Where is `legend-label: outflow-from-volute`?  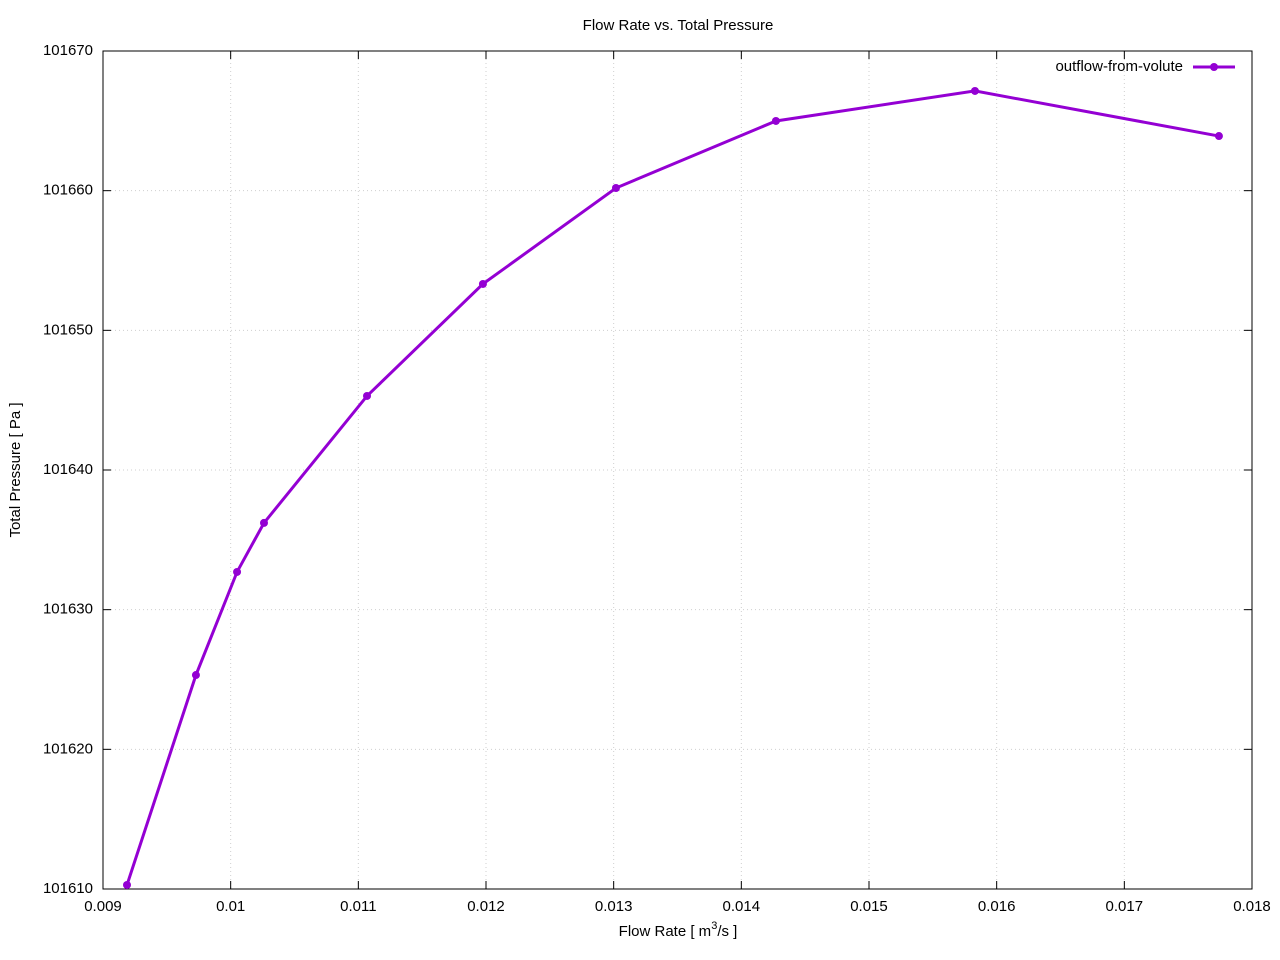
legend-label: outflow-from-volute is located at coordinates (1119, 66).